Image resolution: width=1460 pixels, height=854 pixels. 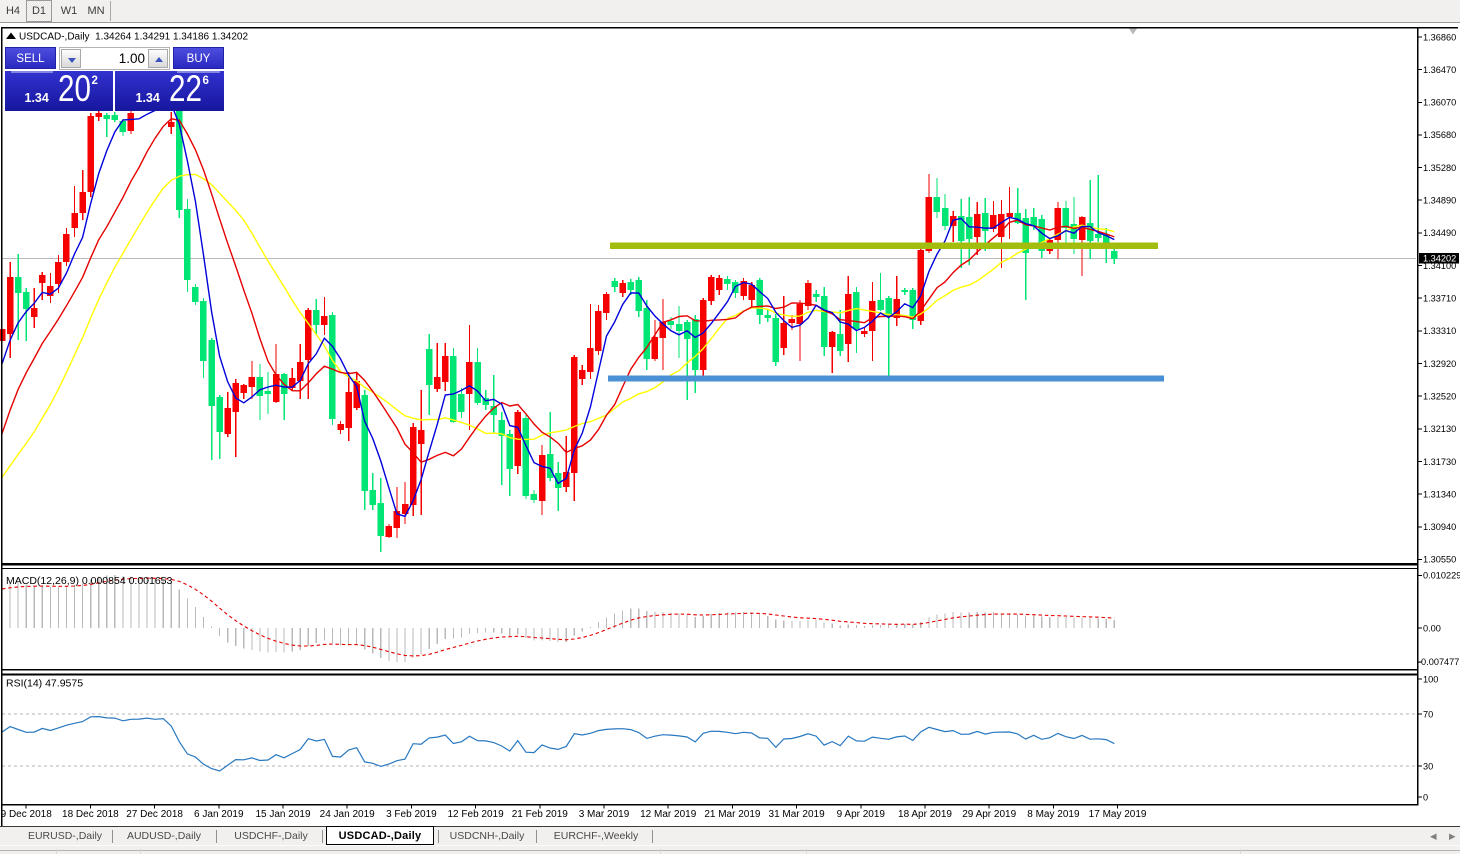 I want to click on svg-text: 1.30940, so click(x=1439, y=527).